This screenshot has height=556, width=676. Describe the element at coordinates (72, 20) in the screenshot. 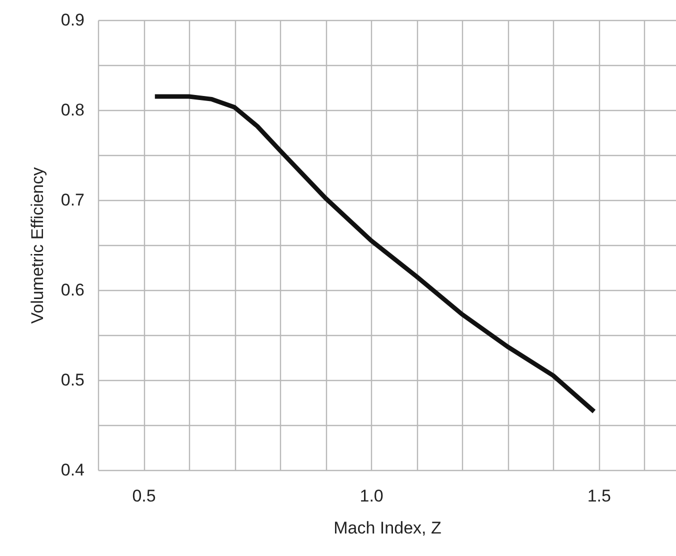

I see `y-tick-label: 0.9` at that location.